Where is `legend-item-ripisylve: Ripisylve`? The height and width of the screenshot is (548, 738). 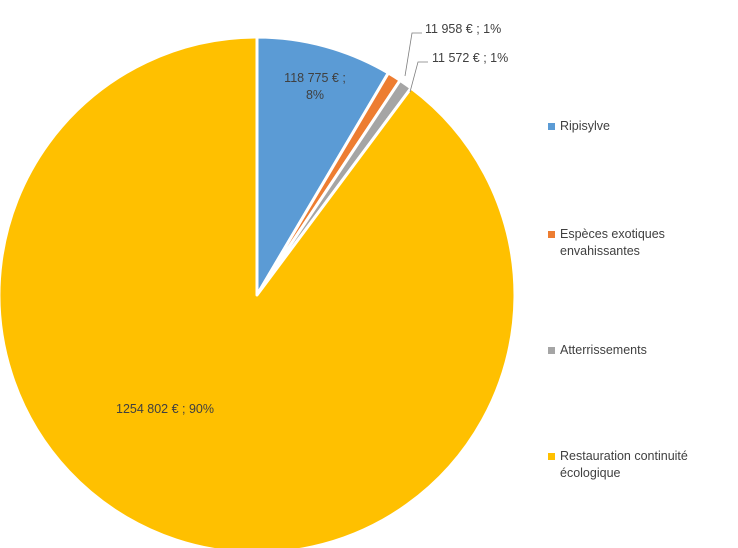
legend-item-ripisylve: Ripisylve is located at coordinates (579, 126).